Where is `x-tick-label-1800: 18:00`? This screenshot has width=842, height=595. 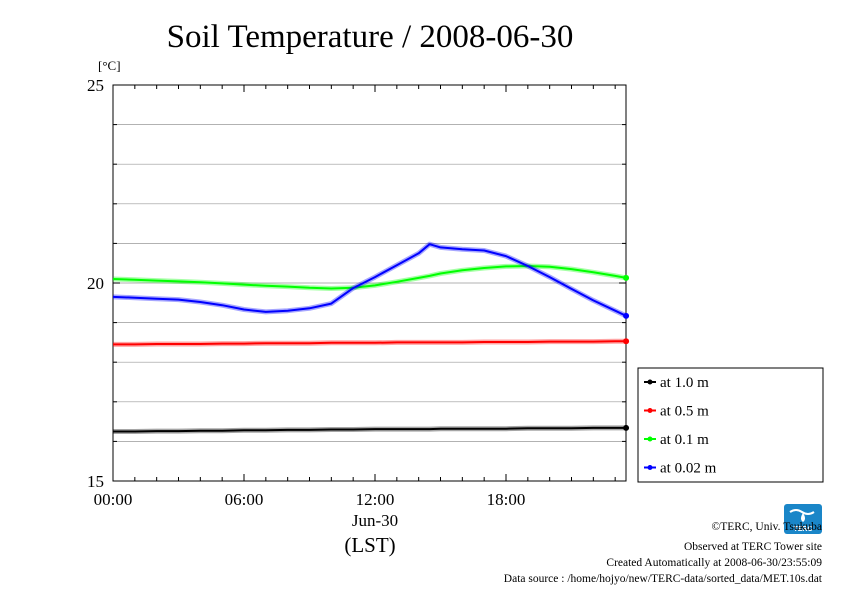 x-tick-label-1800: 18:00 is located at coordinates (506, 499).